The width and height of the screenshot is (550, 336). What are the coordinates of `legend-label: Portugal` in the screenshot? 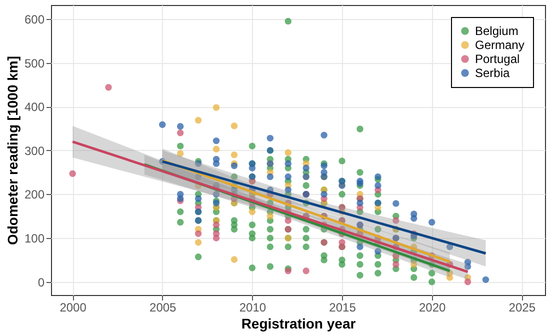 It's located at (497, 59).